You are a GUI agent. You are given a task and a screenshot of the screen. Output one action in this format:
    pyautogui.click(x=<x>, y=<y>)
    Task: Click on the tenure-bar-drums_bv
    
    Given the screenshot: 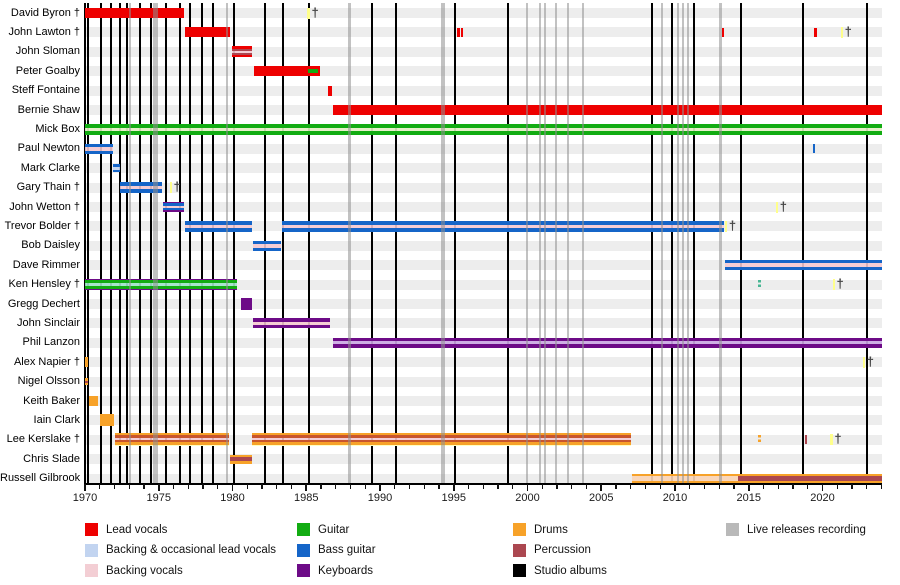 What is the action you would take?
    pyautogui.click(x=685, y=478)
    